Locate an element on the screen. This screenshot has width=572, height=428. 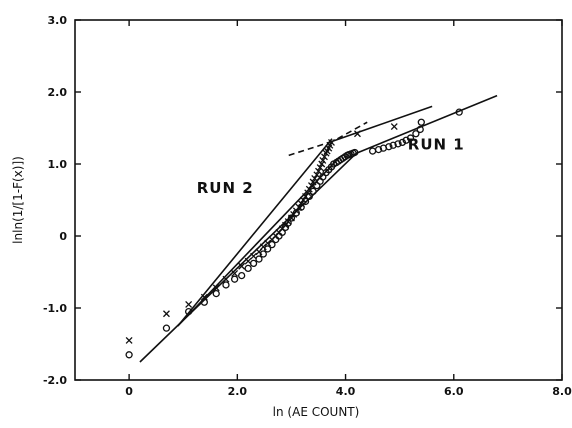
y-tick-label: 2.0 is located at coordinates (58, 92).